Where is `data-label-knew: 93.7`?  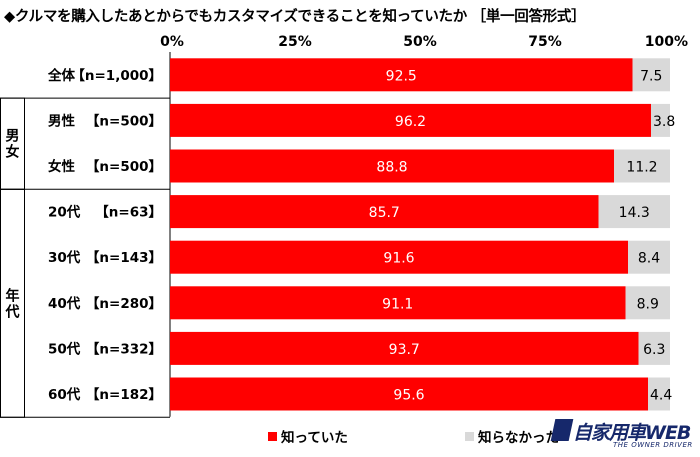
data-label-knew: 93.7 is located at coordinates (404, 350).